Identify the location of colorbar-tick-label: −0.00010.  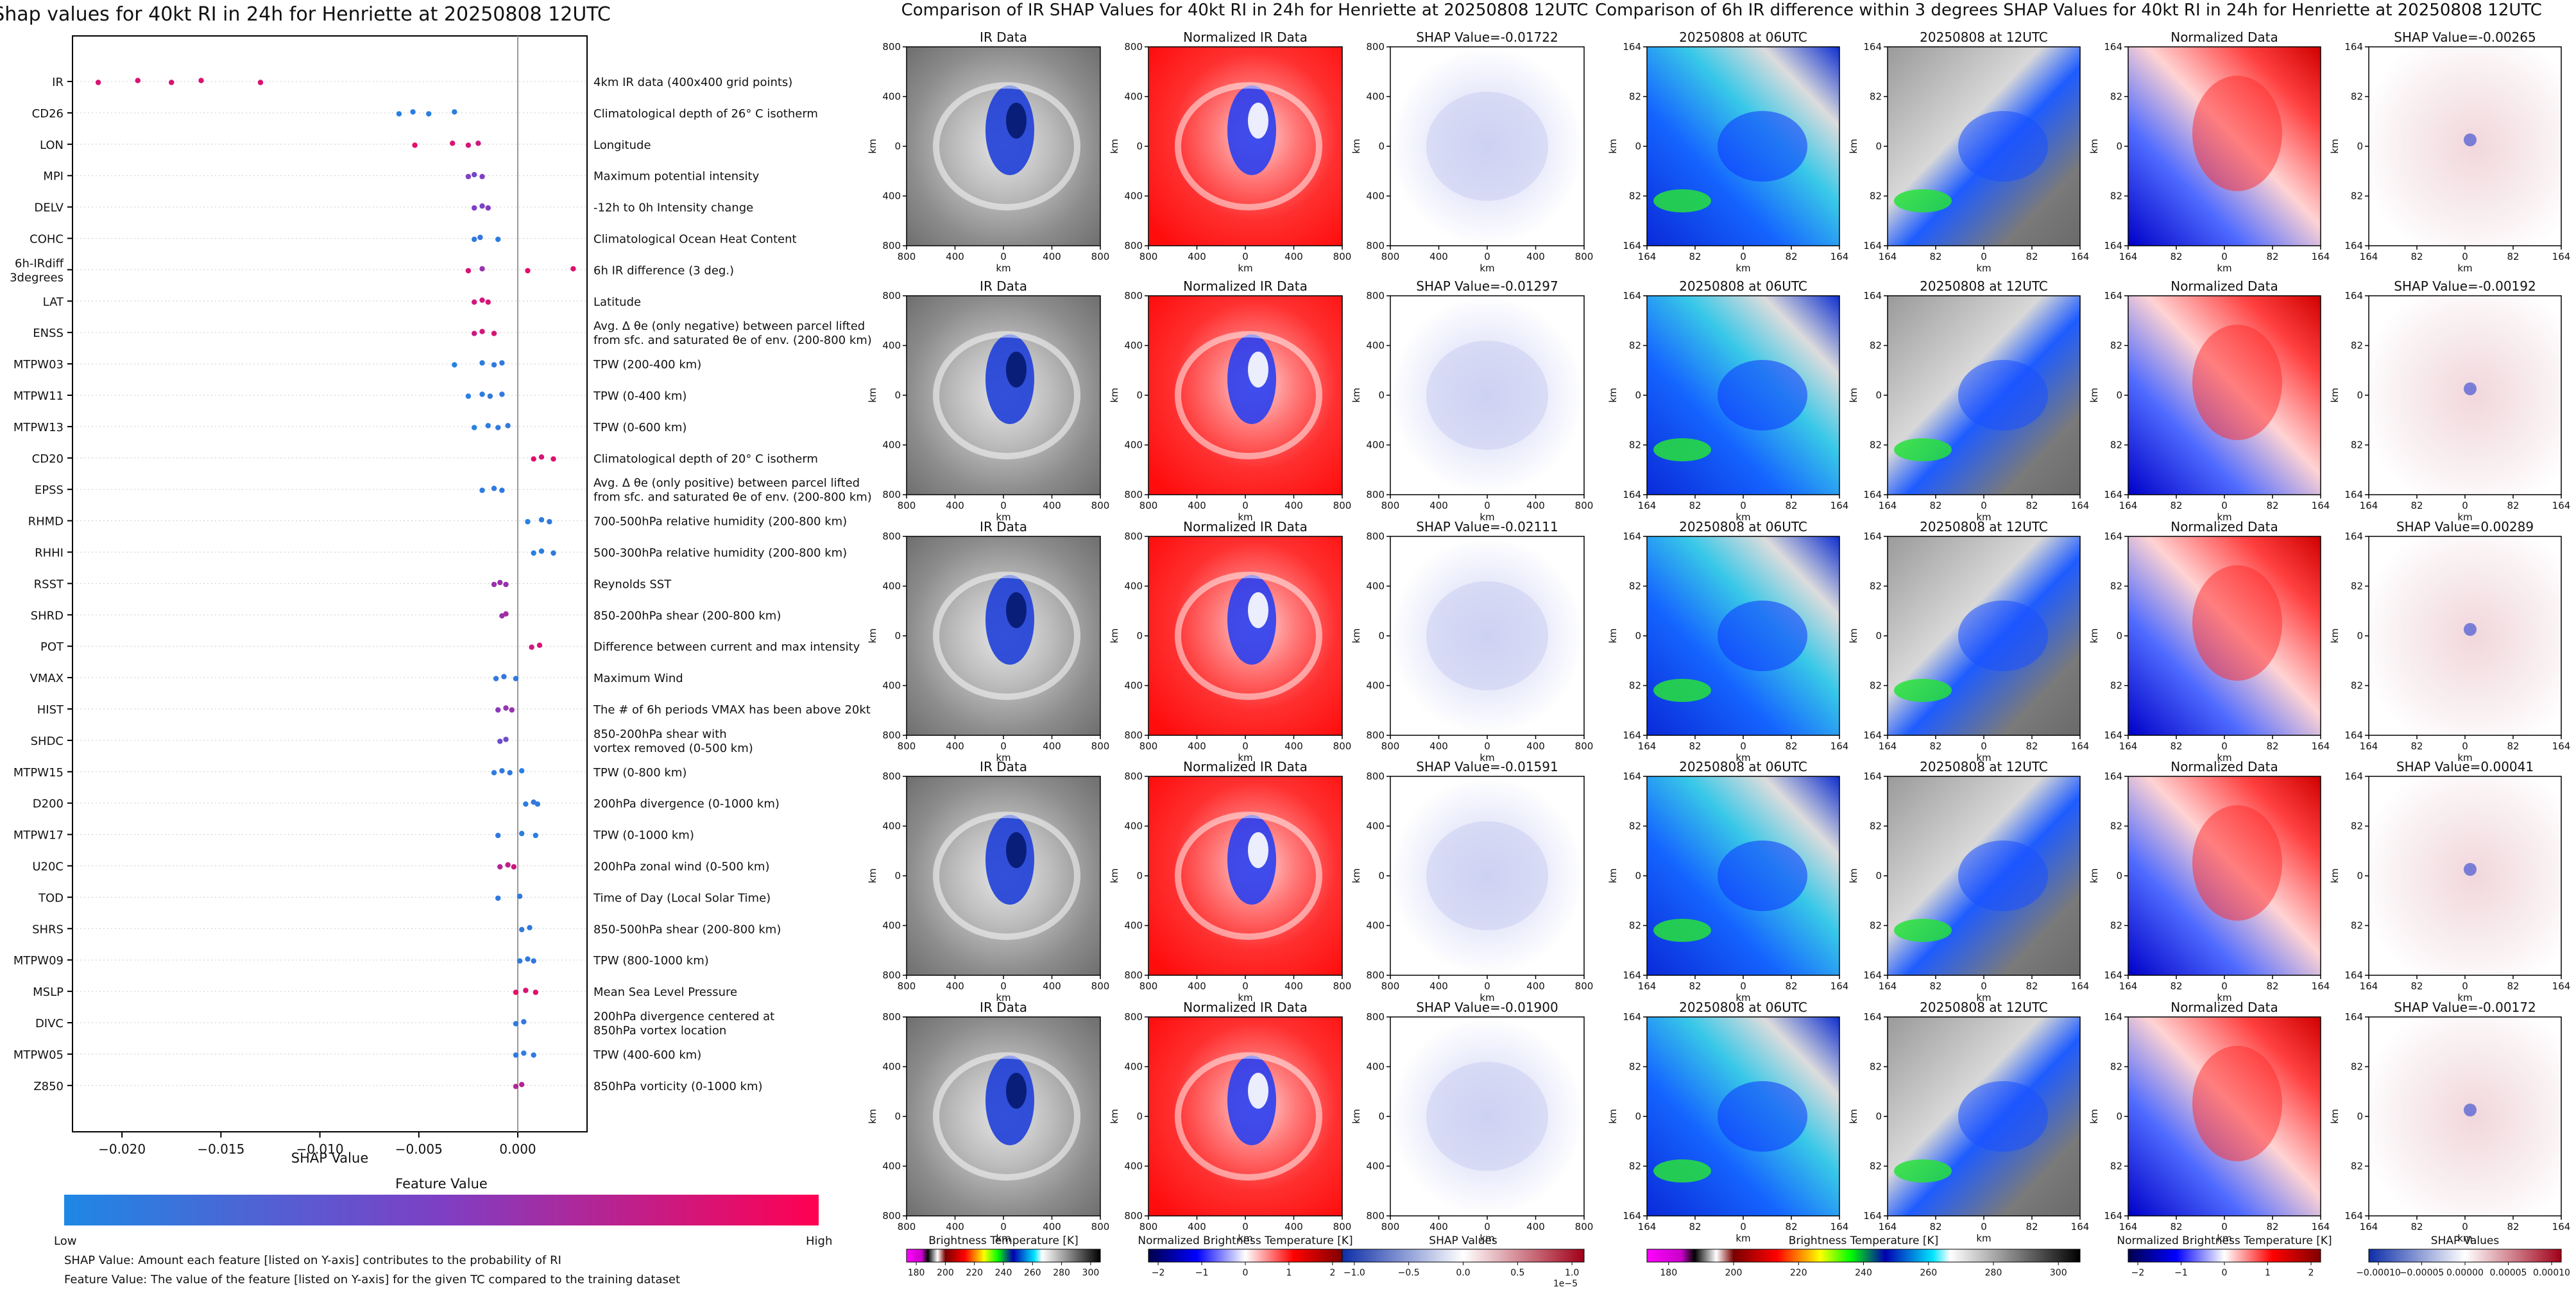
(2378, 1273).